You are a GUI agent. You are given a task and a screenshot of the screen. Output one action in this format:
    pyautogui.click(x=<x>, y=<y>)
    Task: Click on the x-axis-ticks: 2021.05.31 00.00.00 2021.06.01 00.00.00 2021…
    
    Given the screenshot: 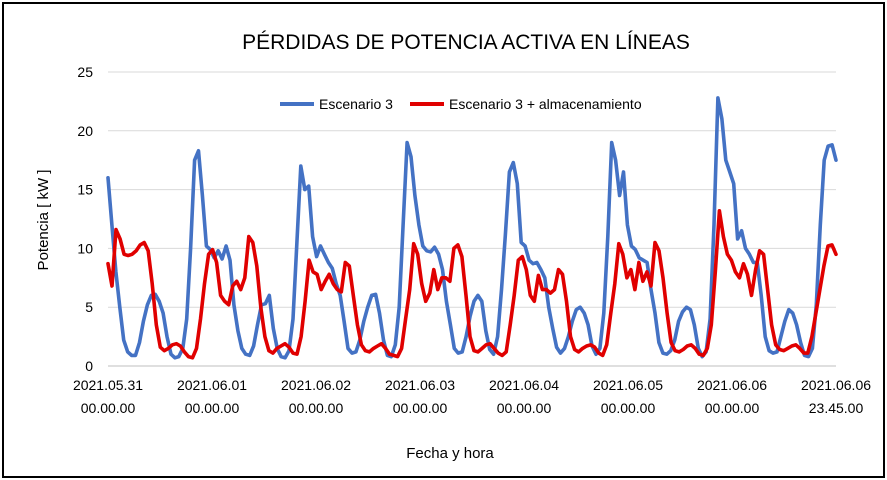 What is the action you would take?
    pyautogui.click(x=472, y=396)
    